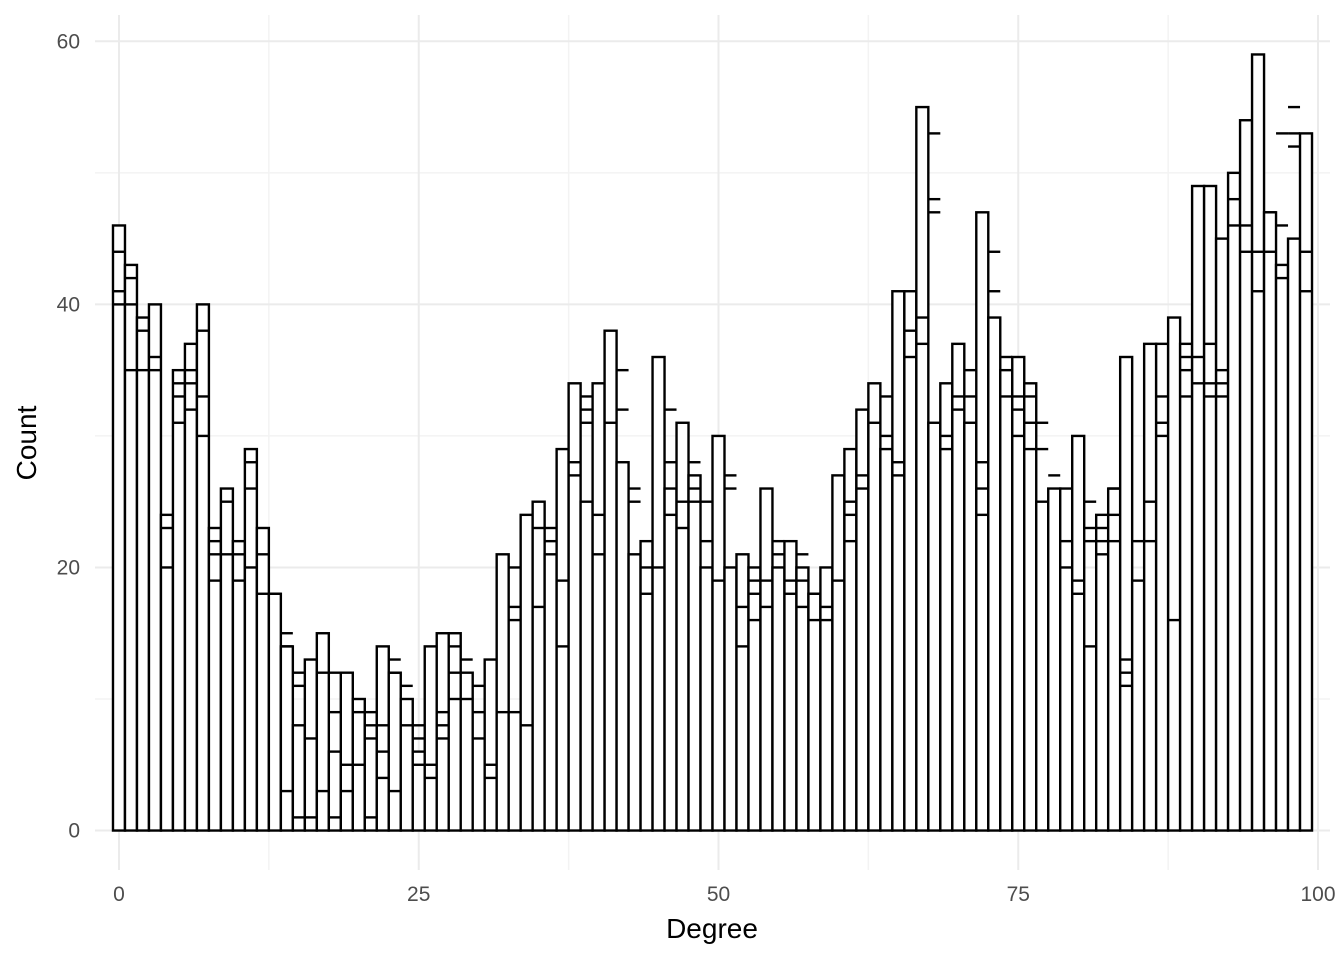 This screenshot has width=1344, height=960. What do you see at coordinates (119, 894) in the screenshot?
I see `x-tick-label: 0` at bounding box center [119, 894].